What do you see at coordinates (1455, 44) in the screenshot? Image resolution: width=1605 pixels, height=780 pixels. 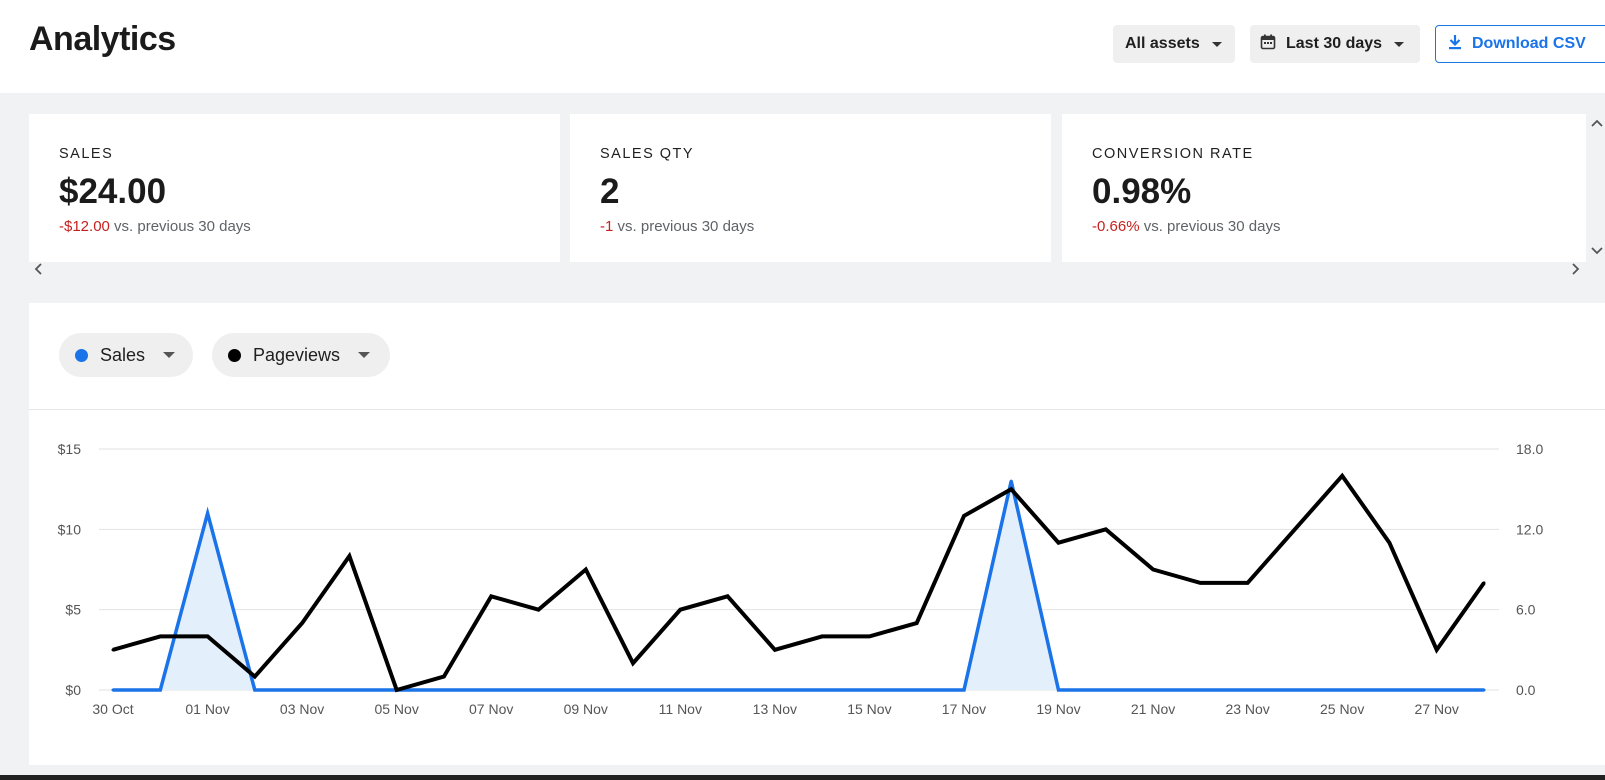 I see `download-icon` at bounding box center [1455, 44].